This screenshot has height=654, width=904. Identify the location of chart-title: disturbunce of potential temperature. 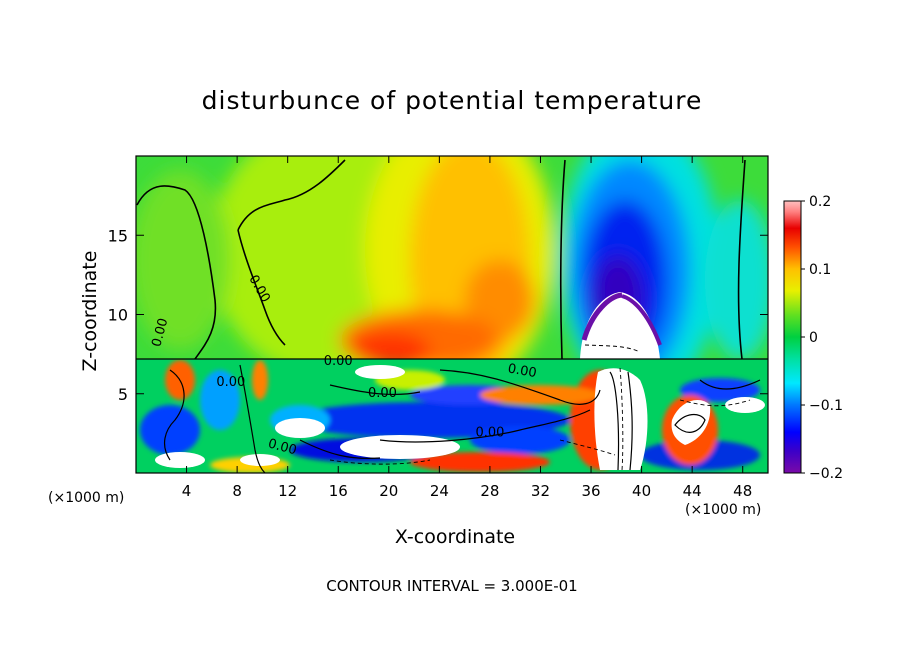
(452, 100).